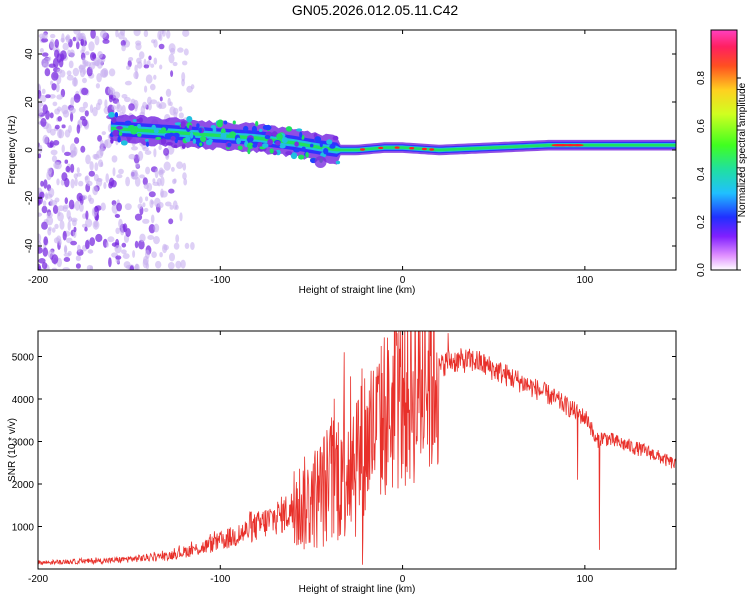  Describe the element at coordinates (701, 174) in the screenshot. I see `colorbar-tick-label: 0.4` at that location.